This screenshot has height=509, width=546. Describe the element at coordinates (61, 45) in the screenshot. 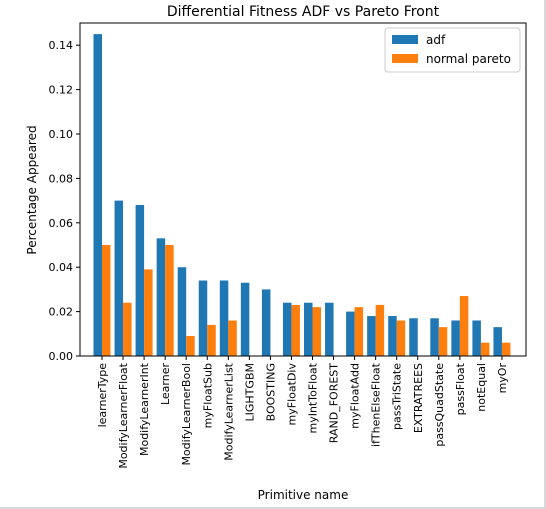

I see `y-tick-label: 0.14` at that location.